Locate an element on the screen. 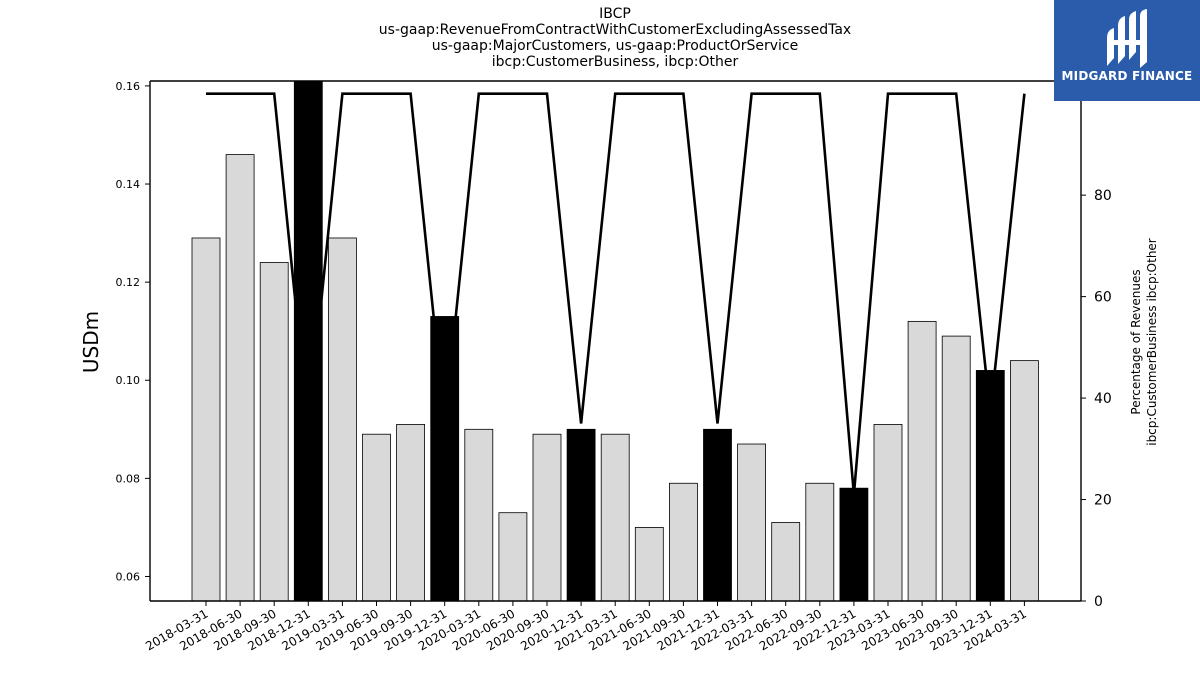 This screenshot has width=1200, height=675. y-axis-label: USDm is located at coordinates (91, 342).